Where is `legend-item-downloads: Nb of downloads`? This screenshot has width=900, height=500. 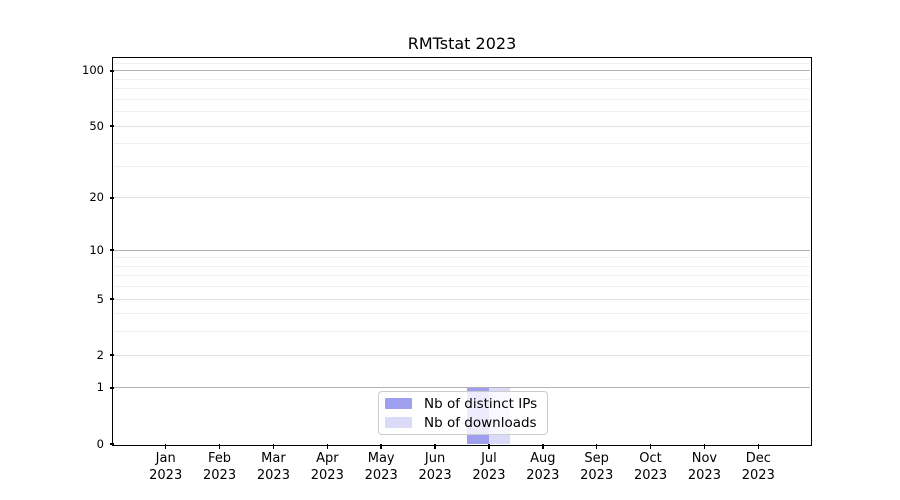 legend-item-downloads: Nb of downloads is located at coordinates (462, 422).